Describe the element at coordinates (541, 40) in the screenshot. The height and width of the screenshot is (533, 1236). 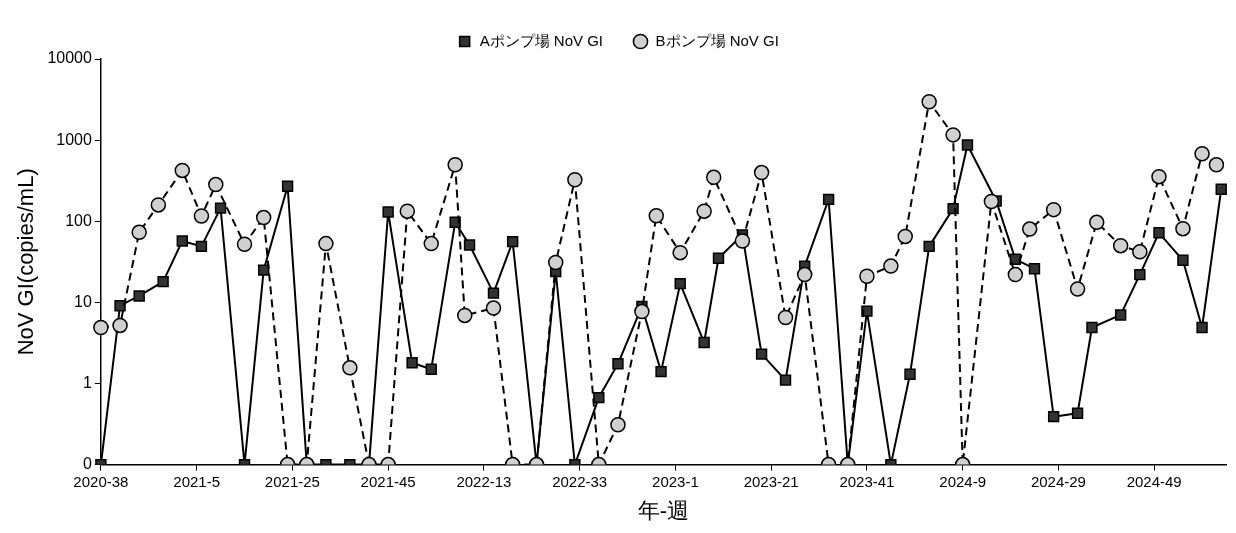
I see `legend-label: Aポンプ場 NoV GI` at that location.